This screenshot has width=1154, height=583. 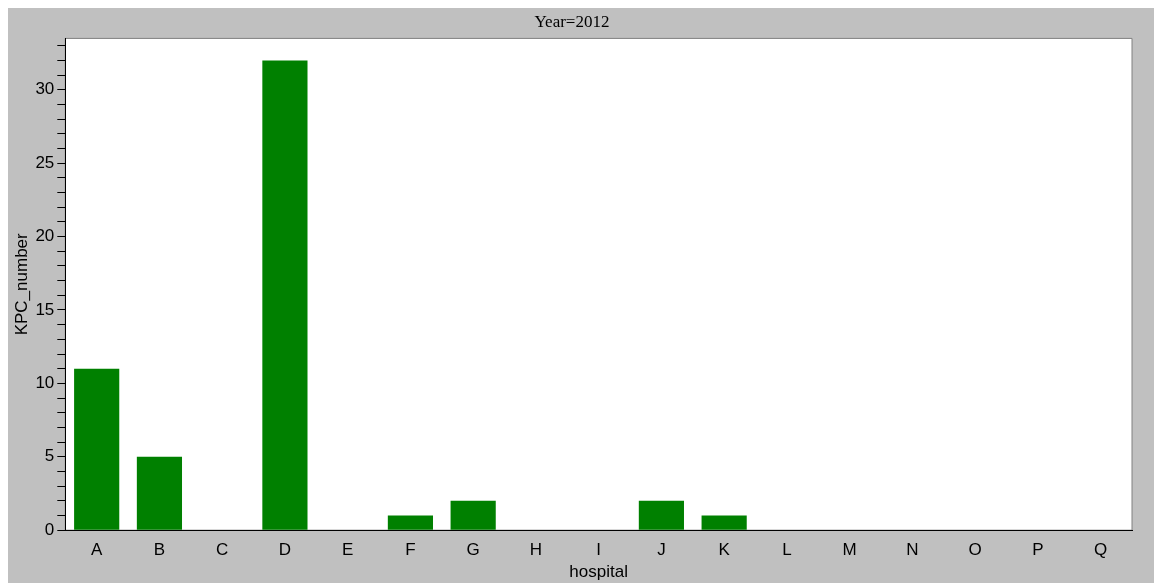 I want to click on x-tick-label: C, so click(x=222, y=550).